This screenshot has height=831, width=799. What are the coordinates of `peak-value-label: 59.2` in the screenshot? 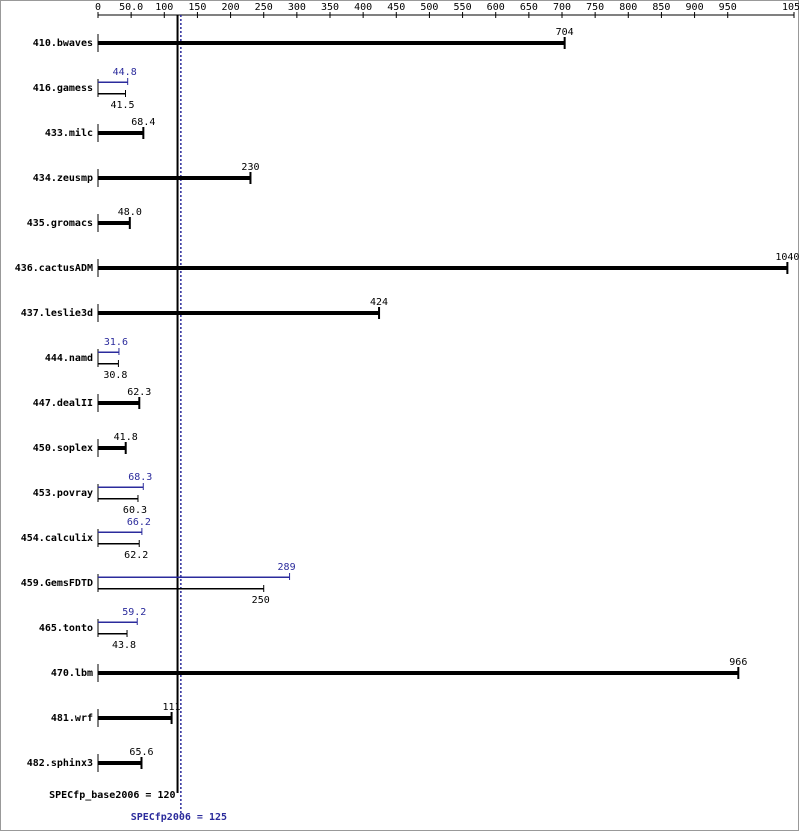 It's located at (134, 612).